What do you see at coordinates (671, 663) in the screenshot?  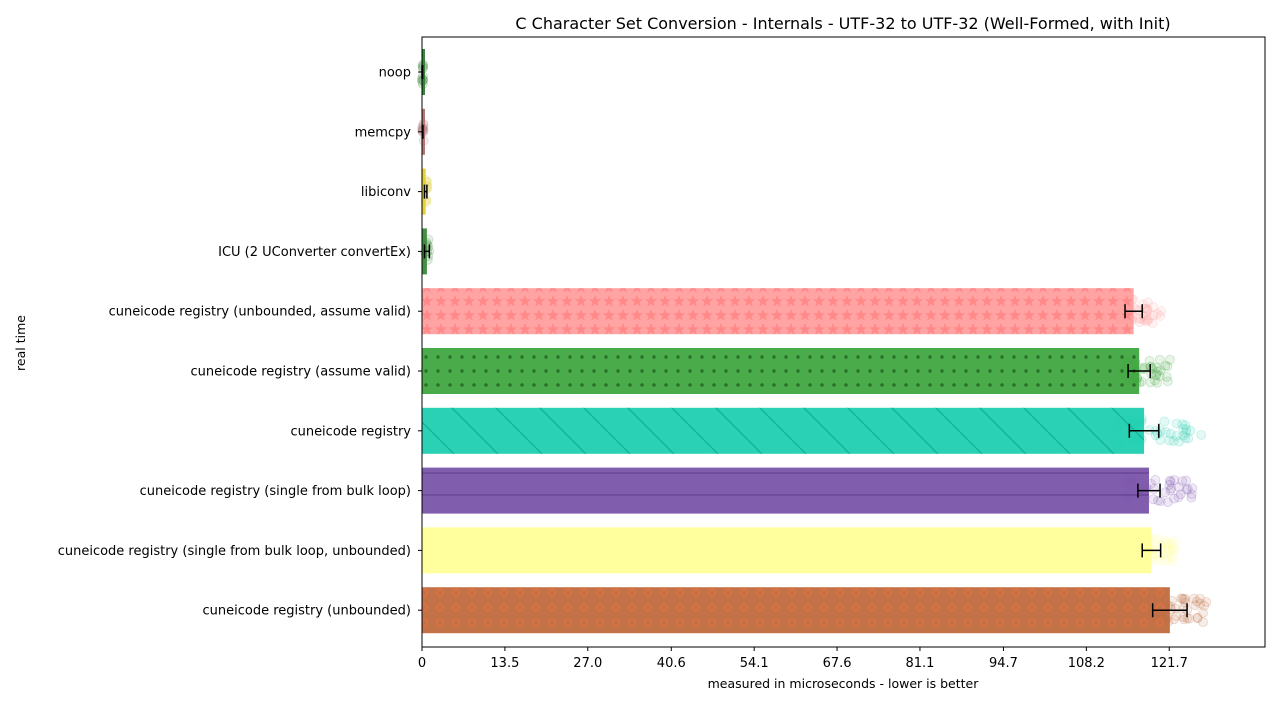 I see `x-tick-label: 40.6` at bounding box center [671, 663].